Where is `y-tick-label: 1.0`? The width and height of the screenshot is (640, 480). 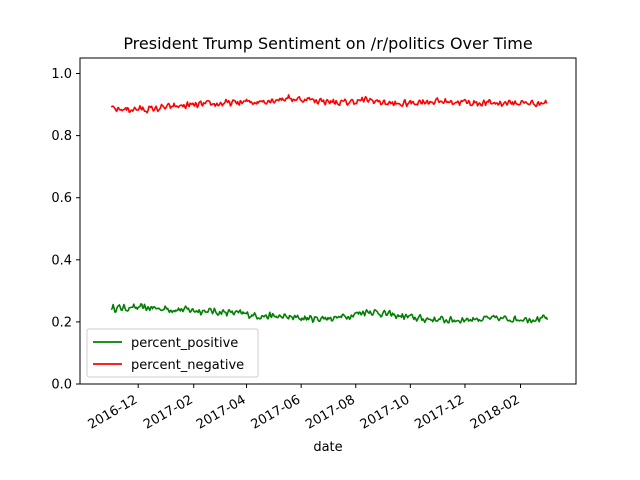 y-tick-label: 1.0 is located at coordinates (61, 74).